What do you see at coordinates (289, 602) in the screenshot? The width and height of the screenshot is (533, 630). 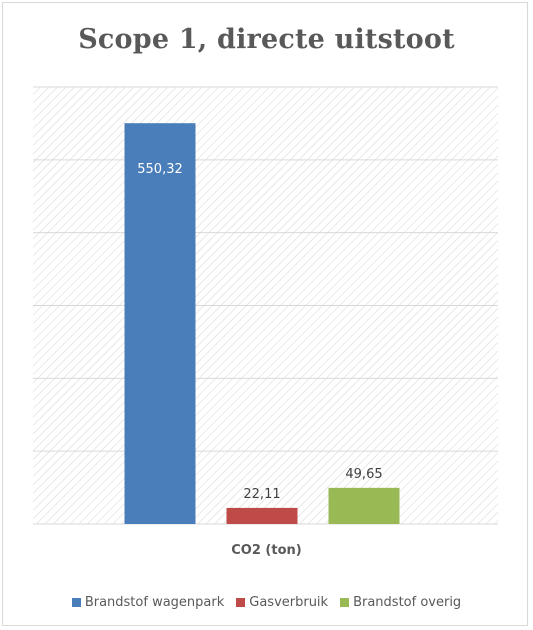 I see `legend-label: Gasverbruik` at bounding box center [289, 602].